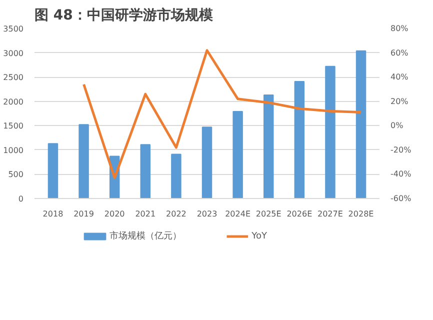 The width and height of the screenshot is (433, 320). I want to click on y-tick-label: 2500, so click(13, 77).